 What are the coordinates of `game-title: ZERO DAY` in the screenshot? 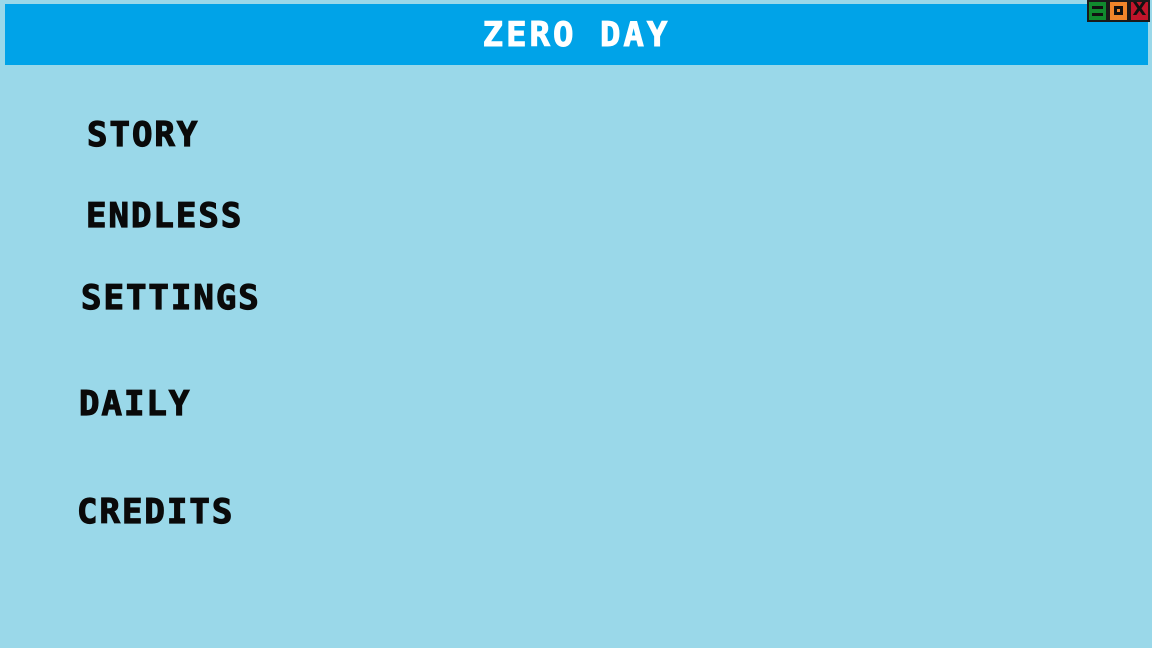 It's located at (576, 34).